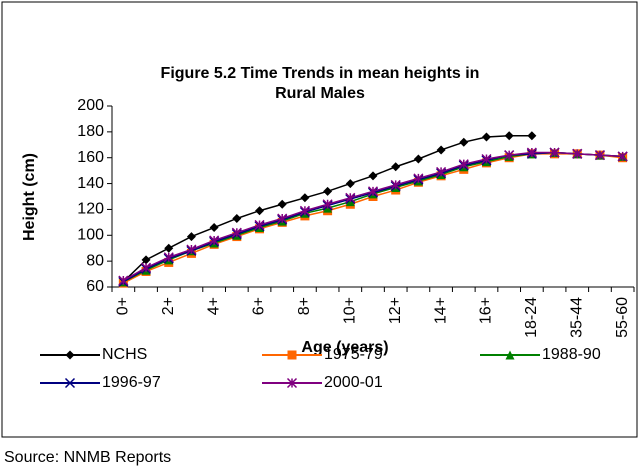 Image resolution: width=640 pixels, height=469 pixels. What do you see at coordinates (440, 310) in the screenshot?
I see `x-tick-label: 14+` at bounding box center [440, 310].